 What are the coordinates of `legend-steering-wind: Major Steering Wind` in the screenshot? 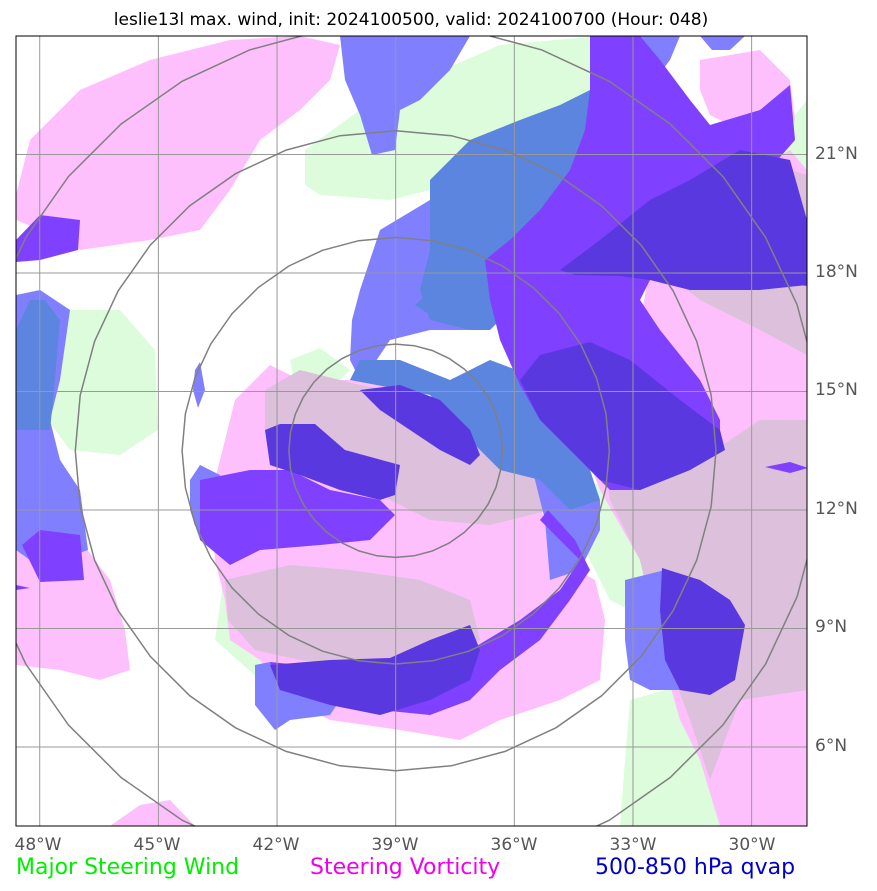 It's located at (127, 867).